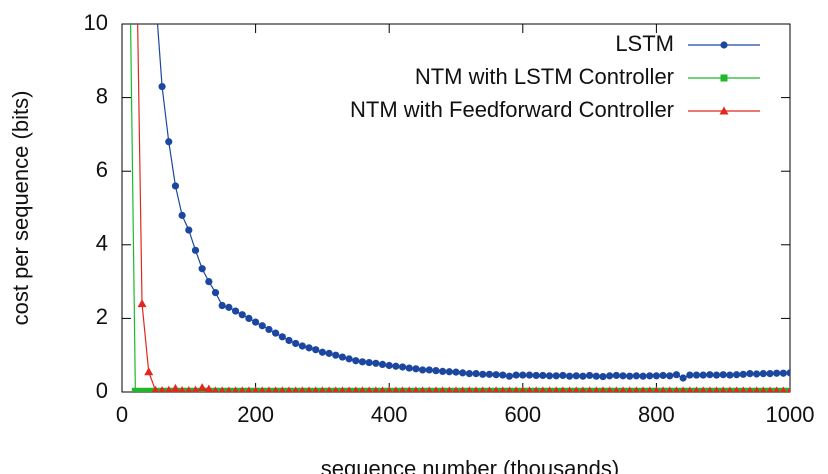  Describe the element at coordinates (470, 465) in the screenshot. I see `x-axis-label: sequence number (thousands)` at that location.